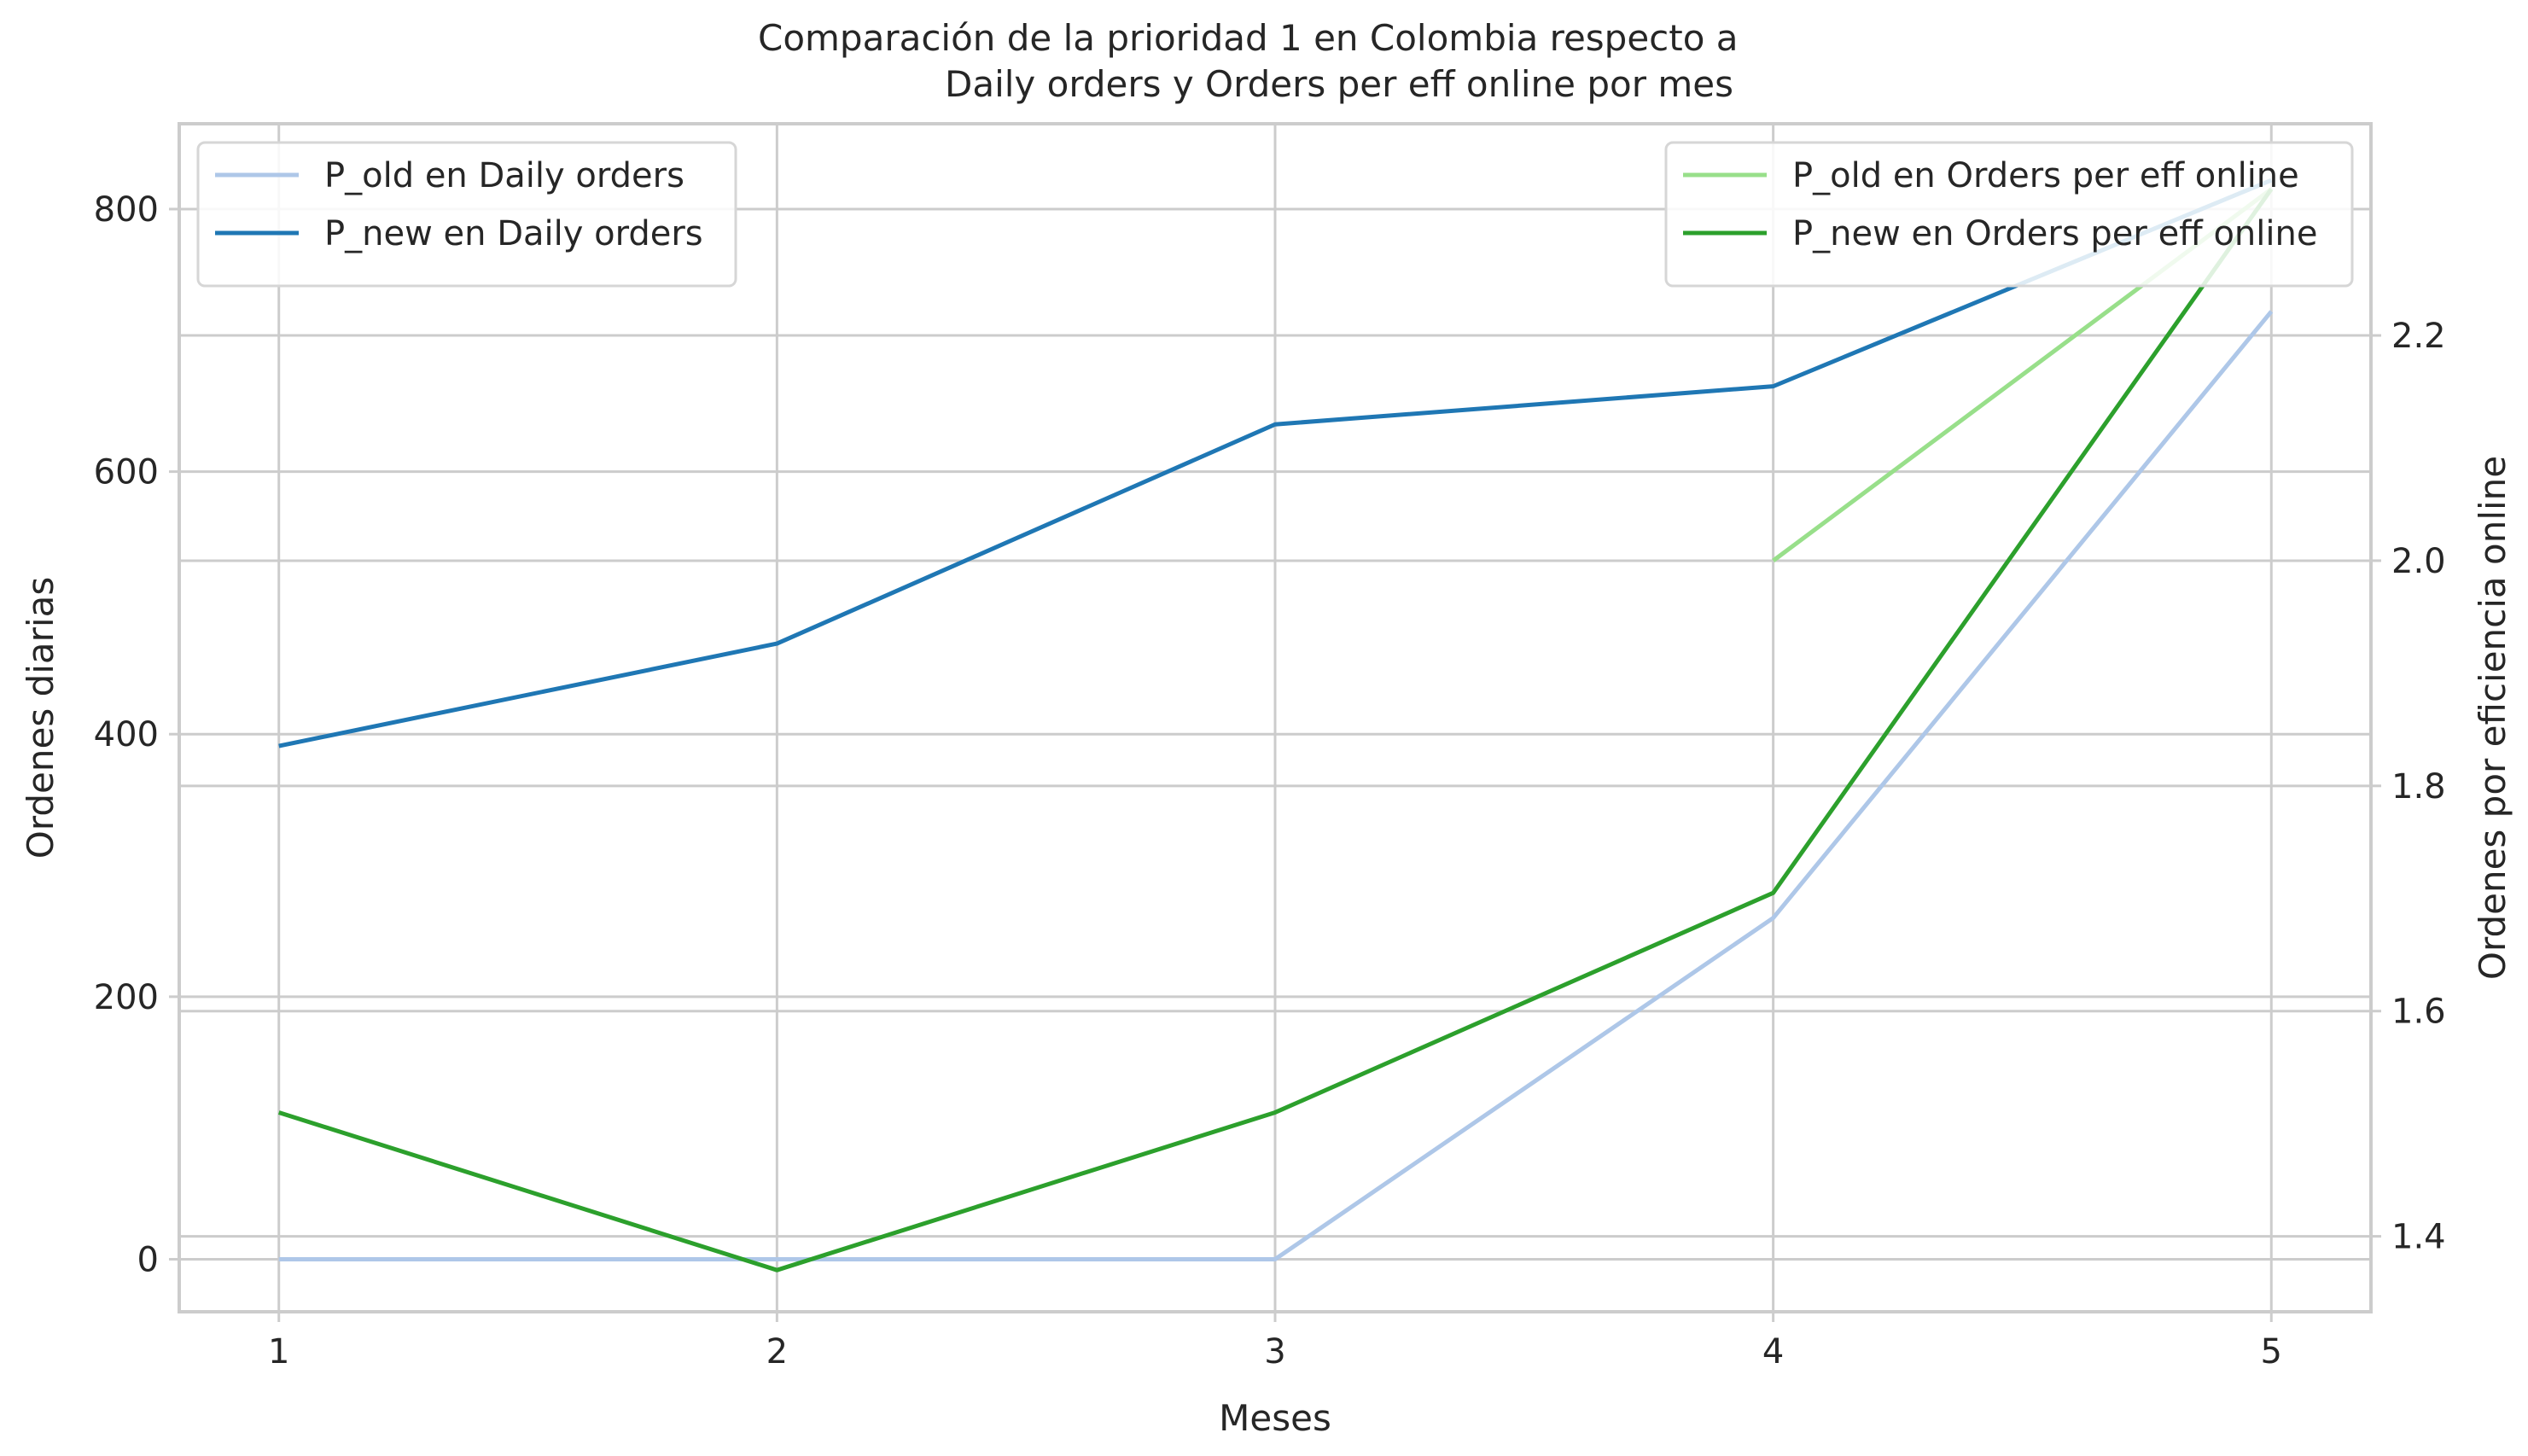 The height and width of the screenshot is (1456, 2528). Describe the element at coordinates (2418, 787) in the screenshot. I see `y-right-tick-label: 1.8` at that location.